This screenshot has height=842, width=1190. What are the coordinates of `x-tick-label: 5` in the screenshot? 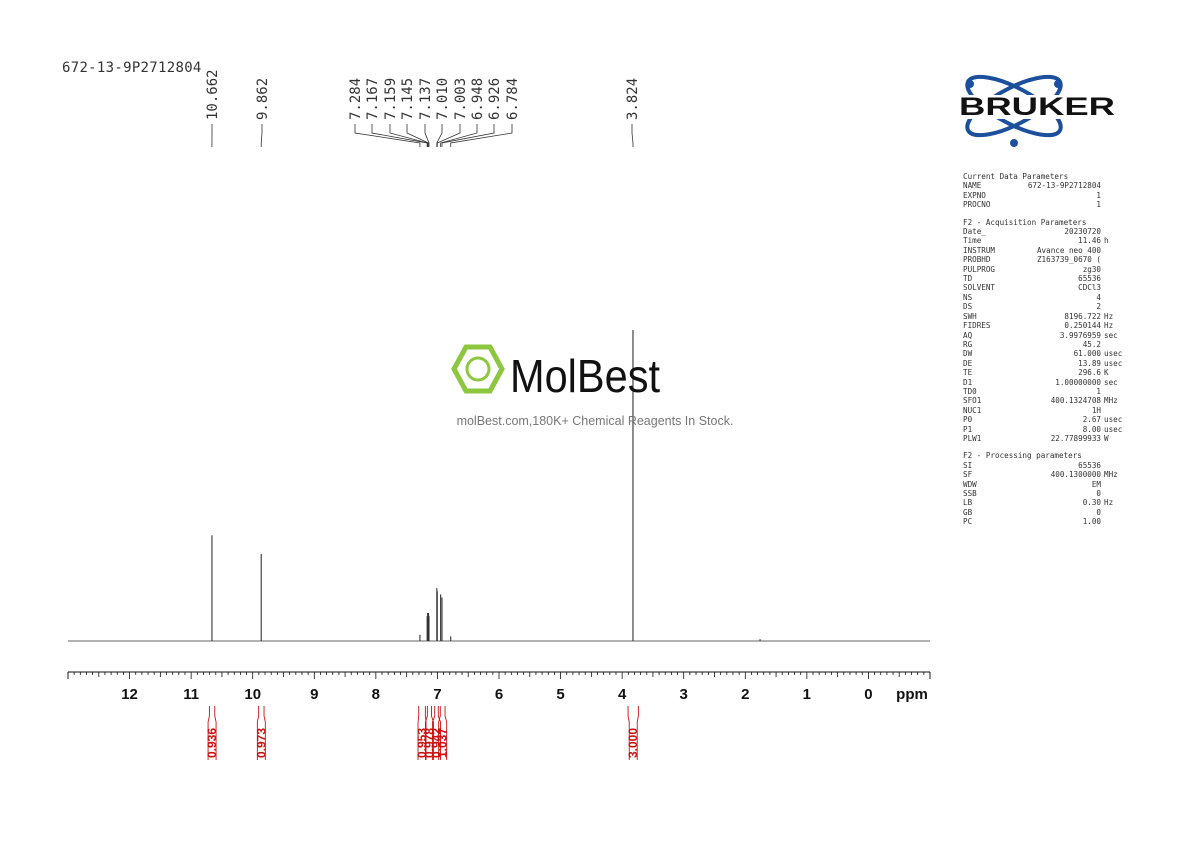 It's located at (560, 694).